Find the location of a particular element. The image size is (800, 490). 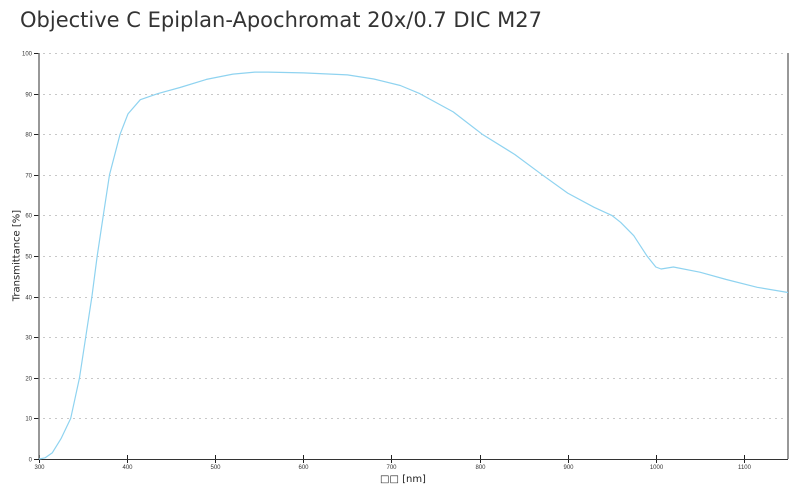

y-tick-label: 80 is located at coordinates (28, 136).